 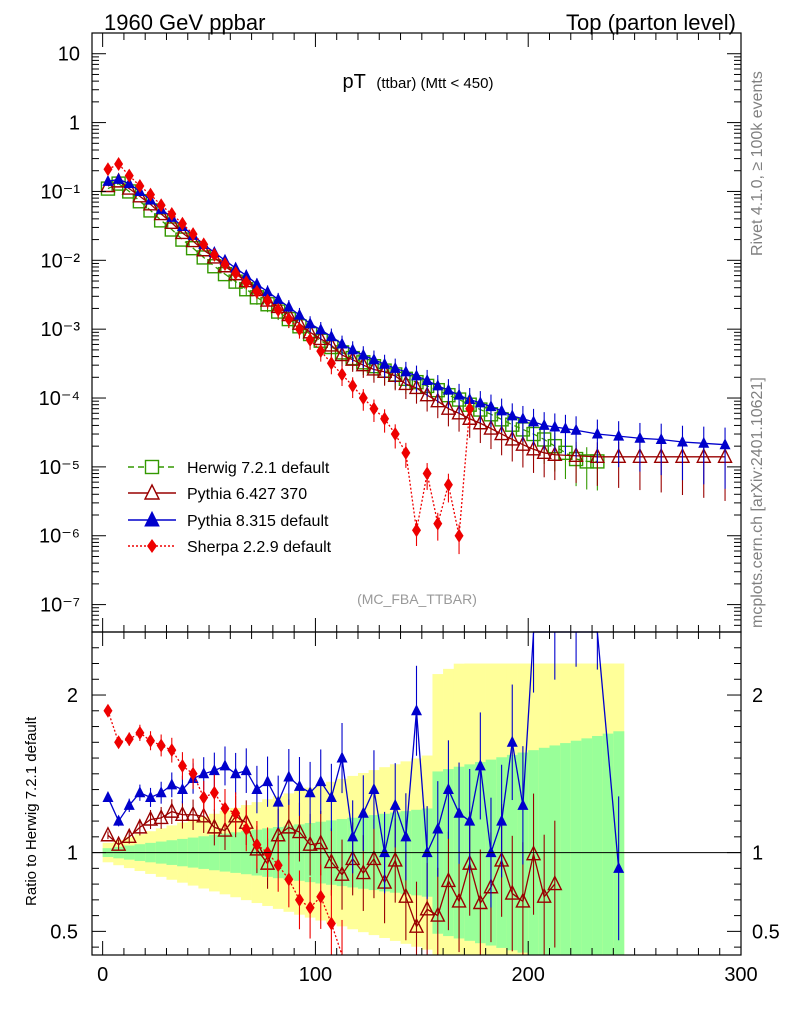 What do you see at coordinates (59, 468) in the screenshot?
I see `main-y-tick-label: 10⁻⁵` at bounding box center [59, 468].